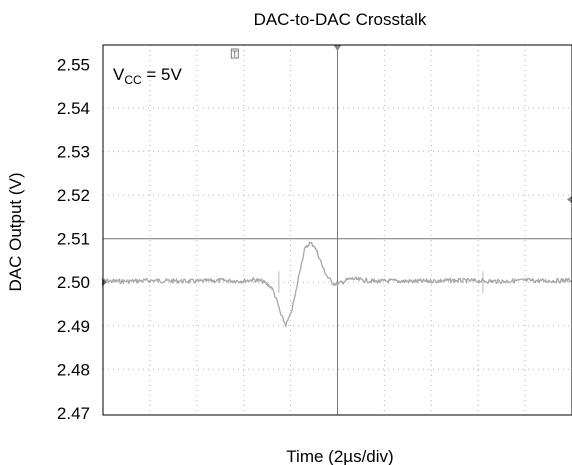 The image size is (572, 465). I want to click on y-tick-label: 2.51, so click(73, 239).